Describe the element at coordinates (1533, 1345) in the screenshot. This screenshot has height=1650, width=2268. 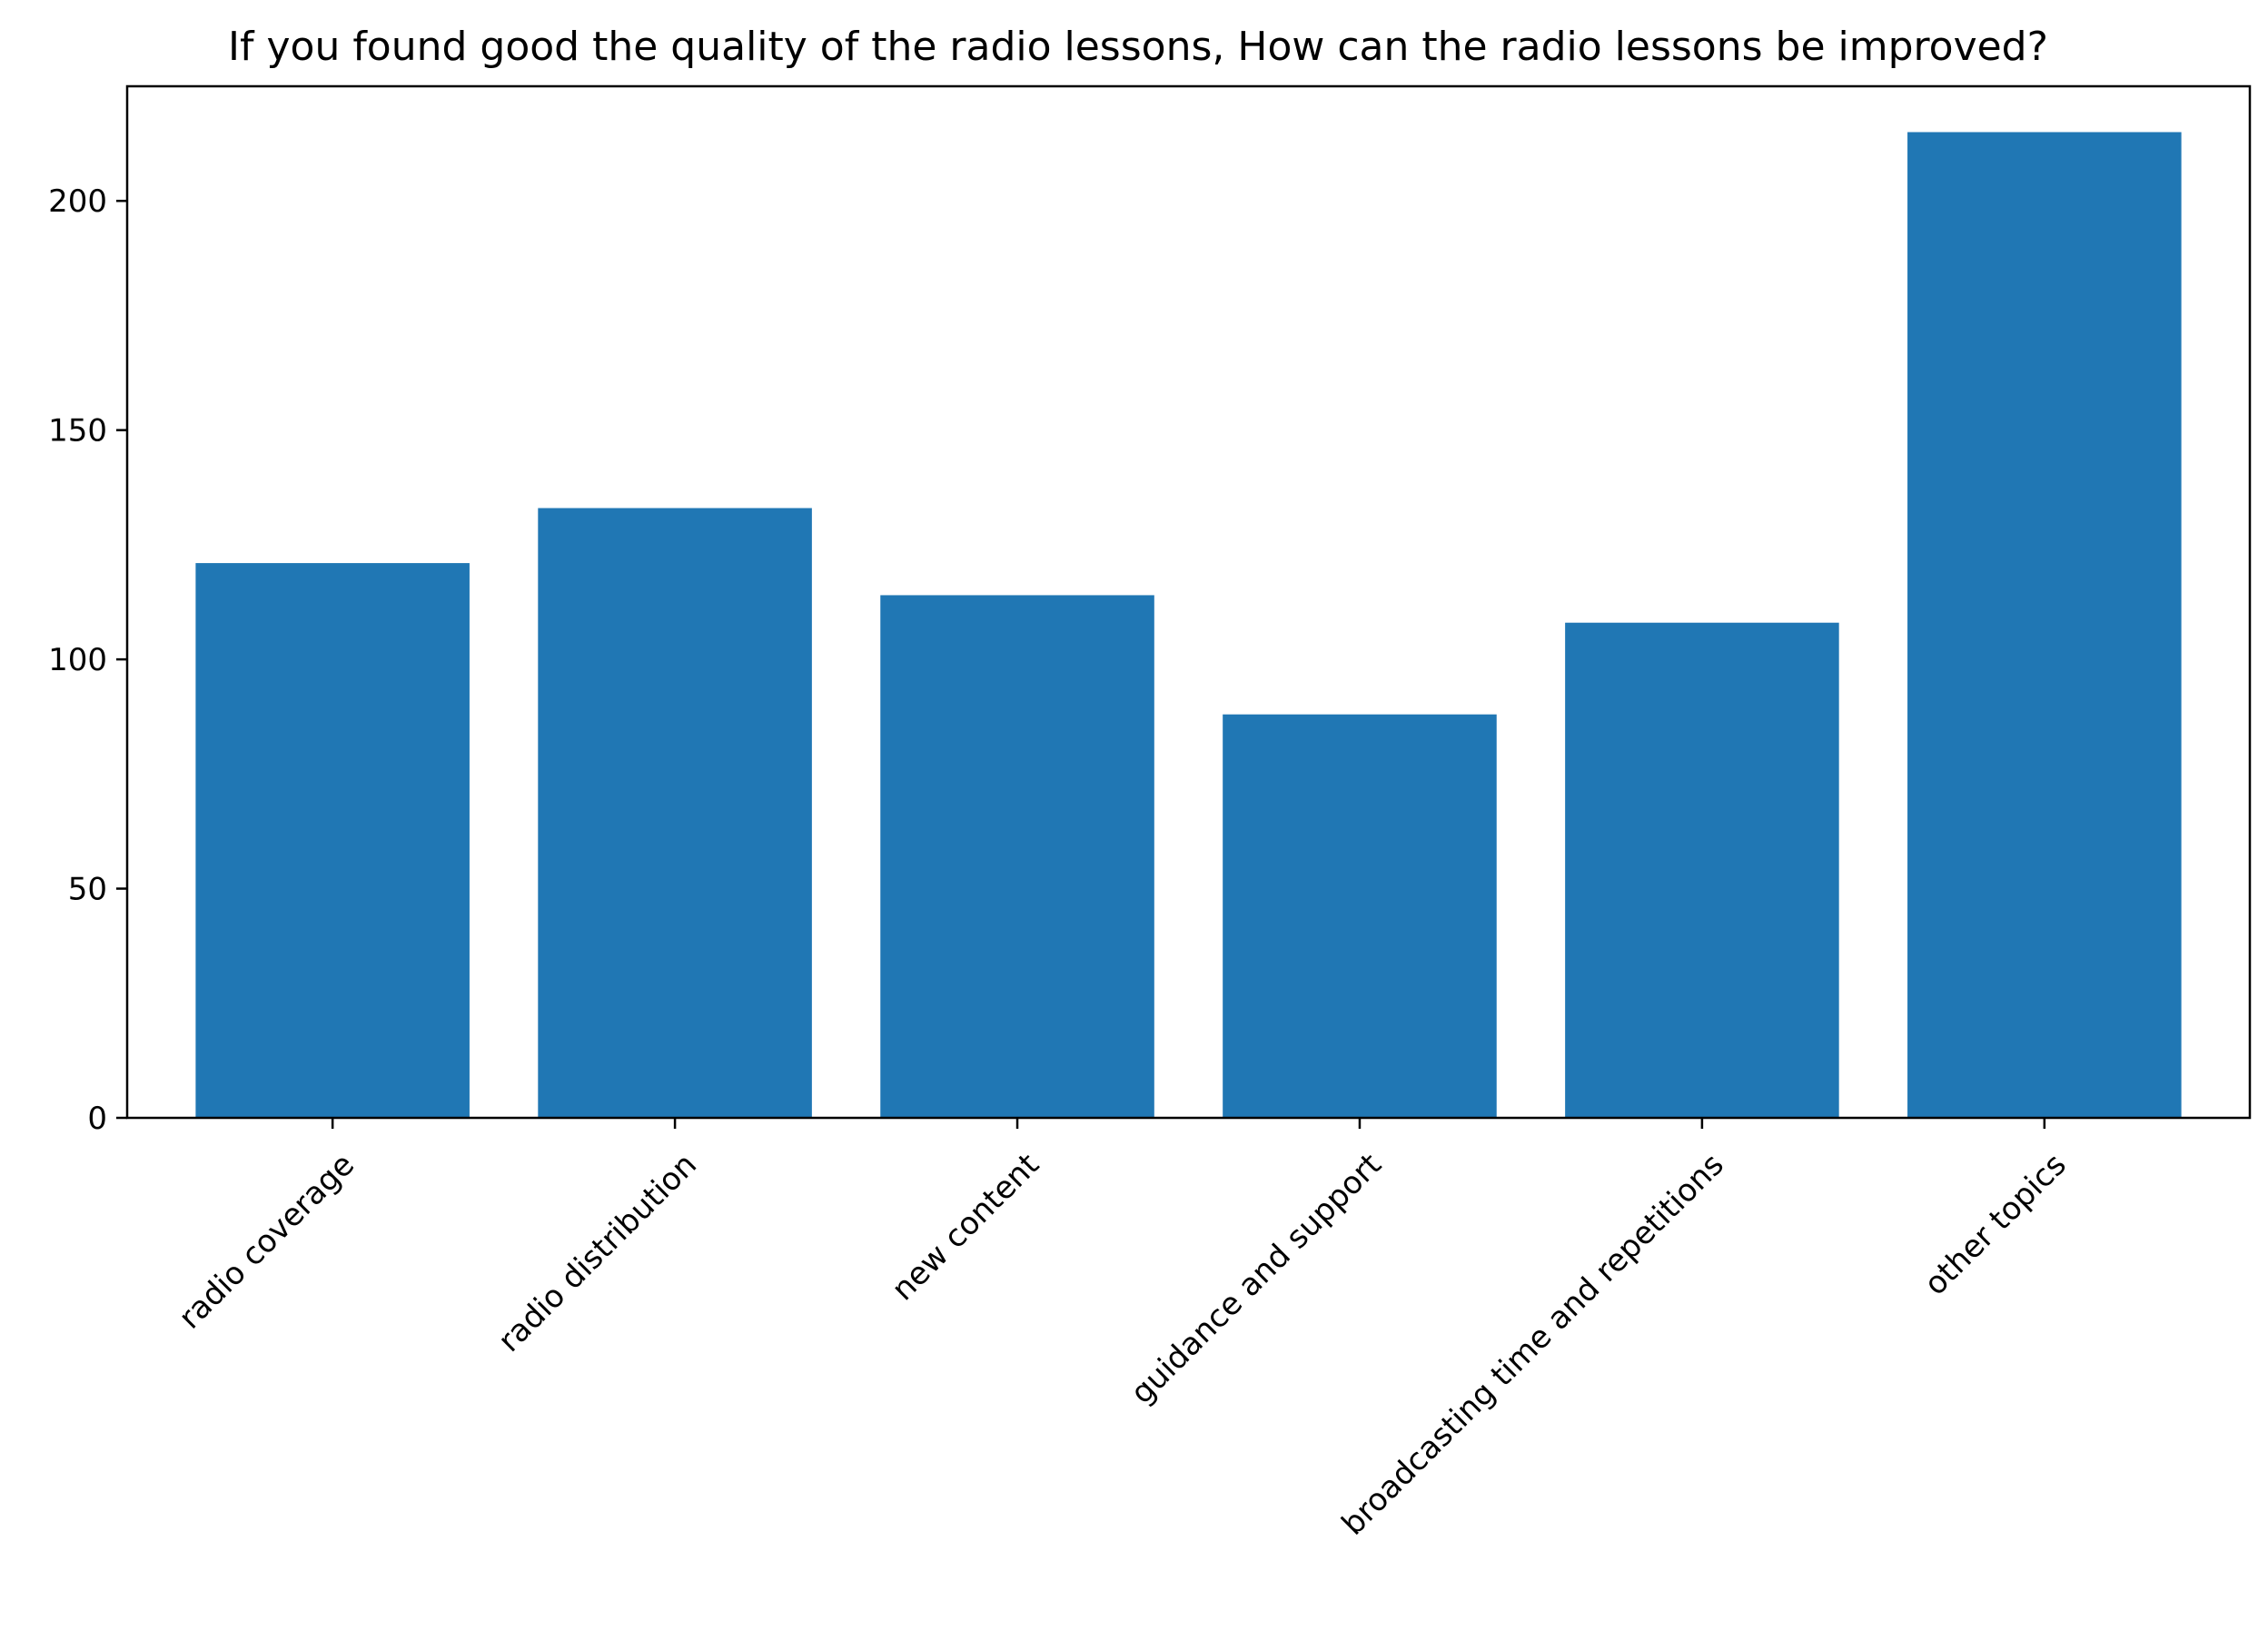
I see `x-tick-label: broadcasting time and repetitions` at that location.